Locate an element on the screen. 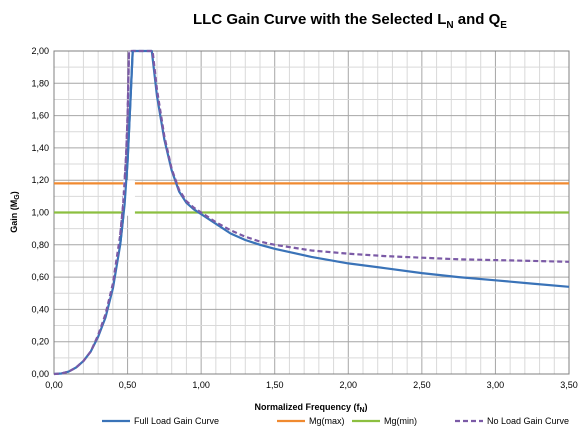  y-tick-label: 1,40 is located at coordinates (40, 148).